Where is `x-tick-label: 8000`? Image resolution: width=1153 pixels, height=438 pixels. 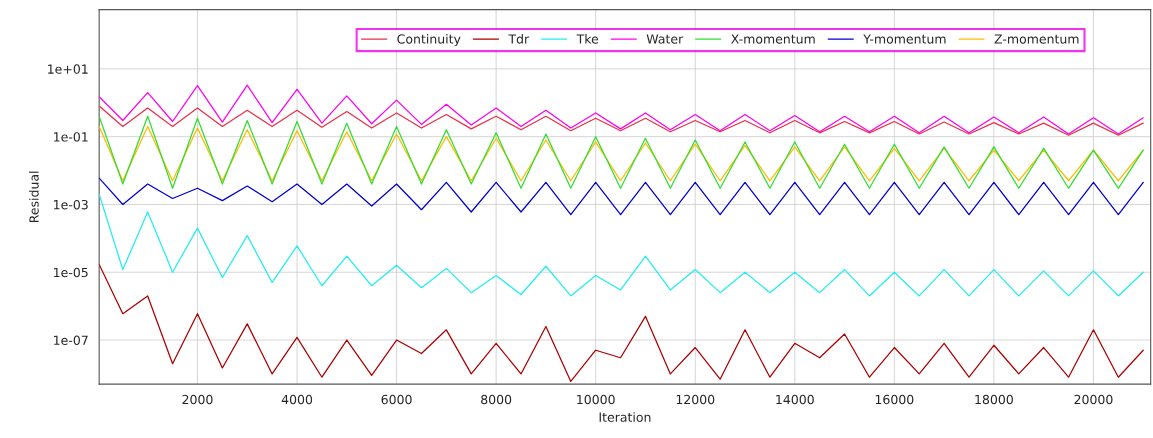 x-tick-label: 8000 is located at coordinates (496, 399).